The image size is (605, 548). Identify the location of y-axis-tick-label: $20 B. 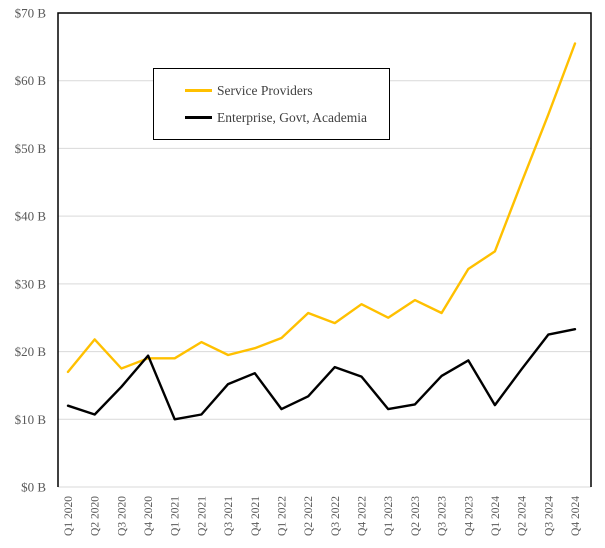
(31, 351).